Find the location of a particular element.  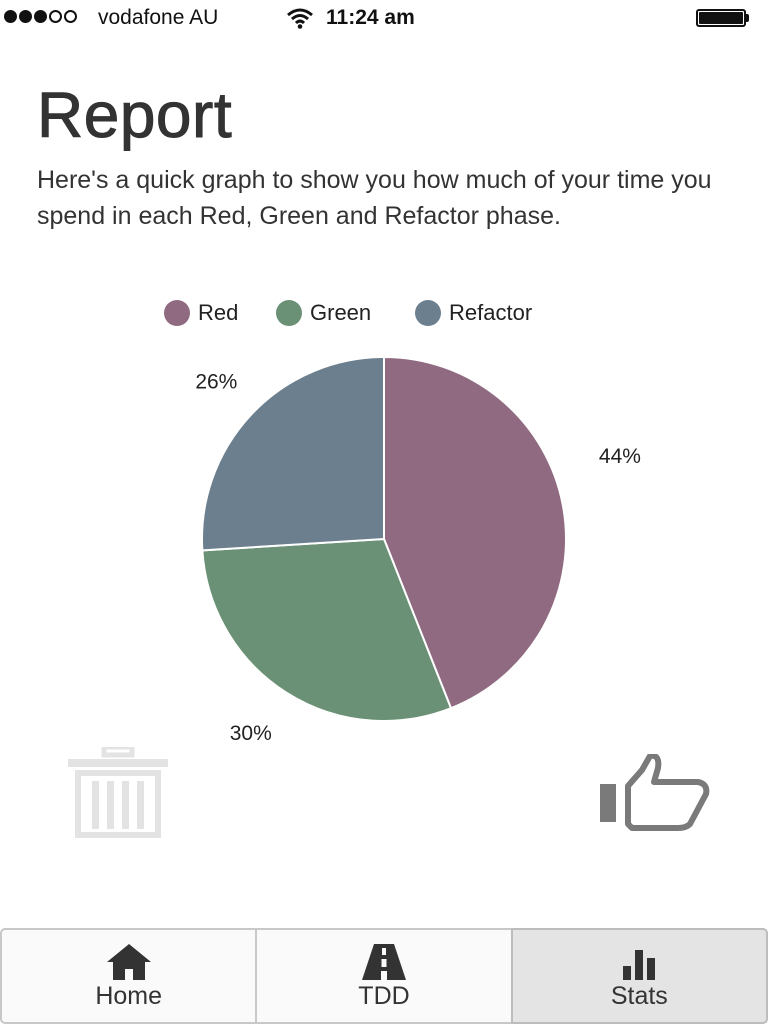

pie-slice-red is located at coordinates (475, 532).